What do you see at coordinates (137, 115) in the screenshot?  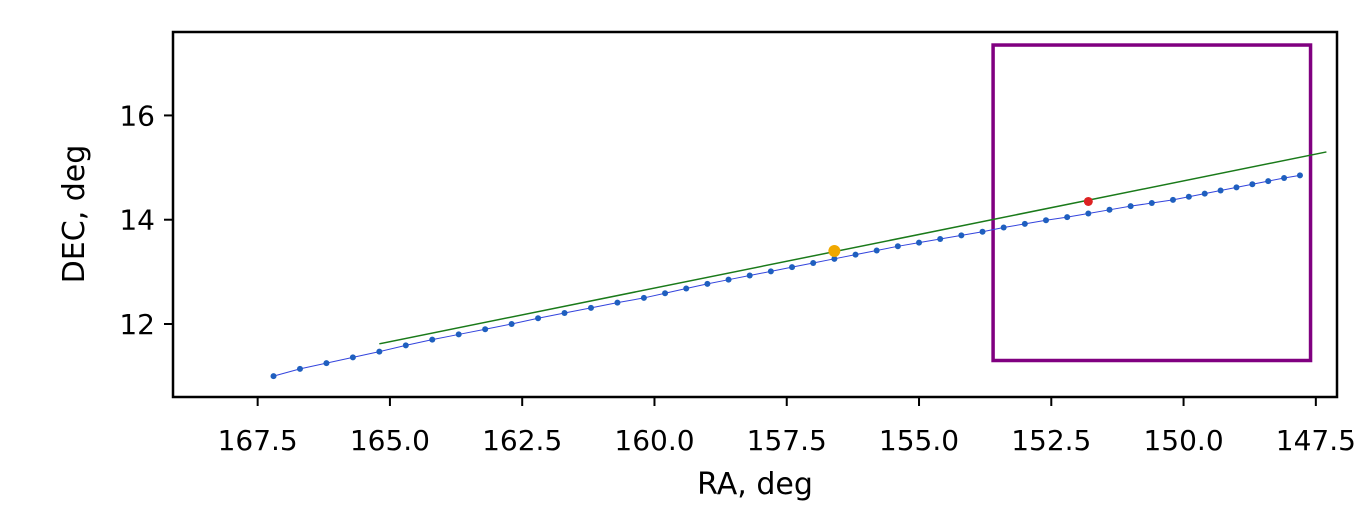 I see `y-tick-label: 16` at bounding box center [137, 115].